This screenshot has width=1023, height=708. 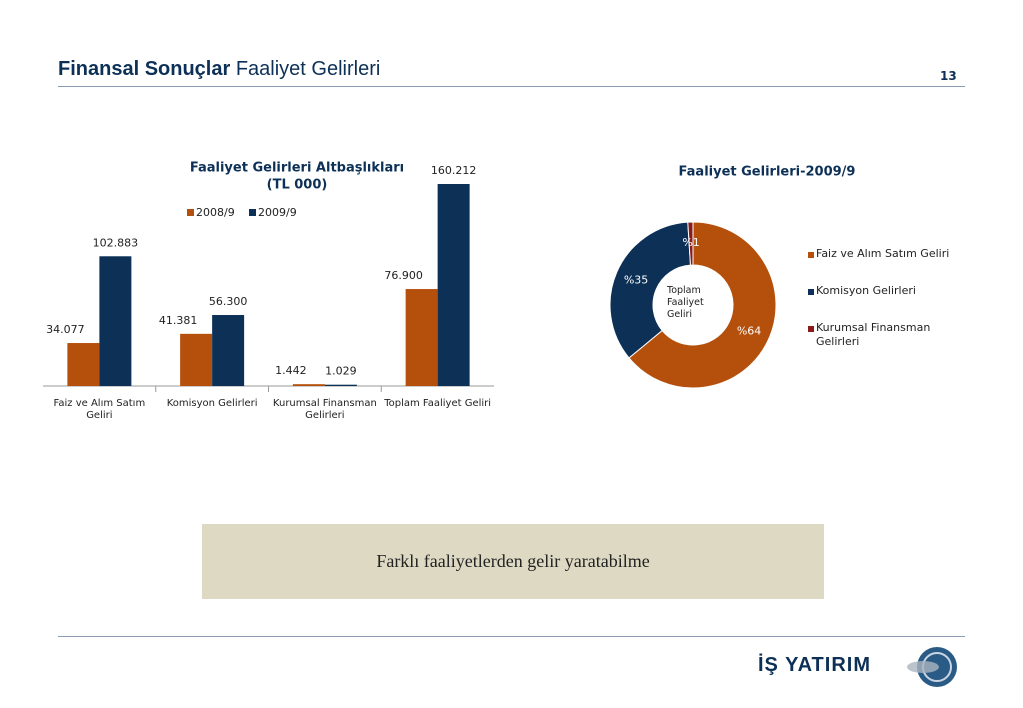 I want to click on legend-label: Kurumsal Finansman Gelirleri, so click(x=873, y=334).